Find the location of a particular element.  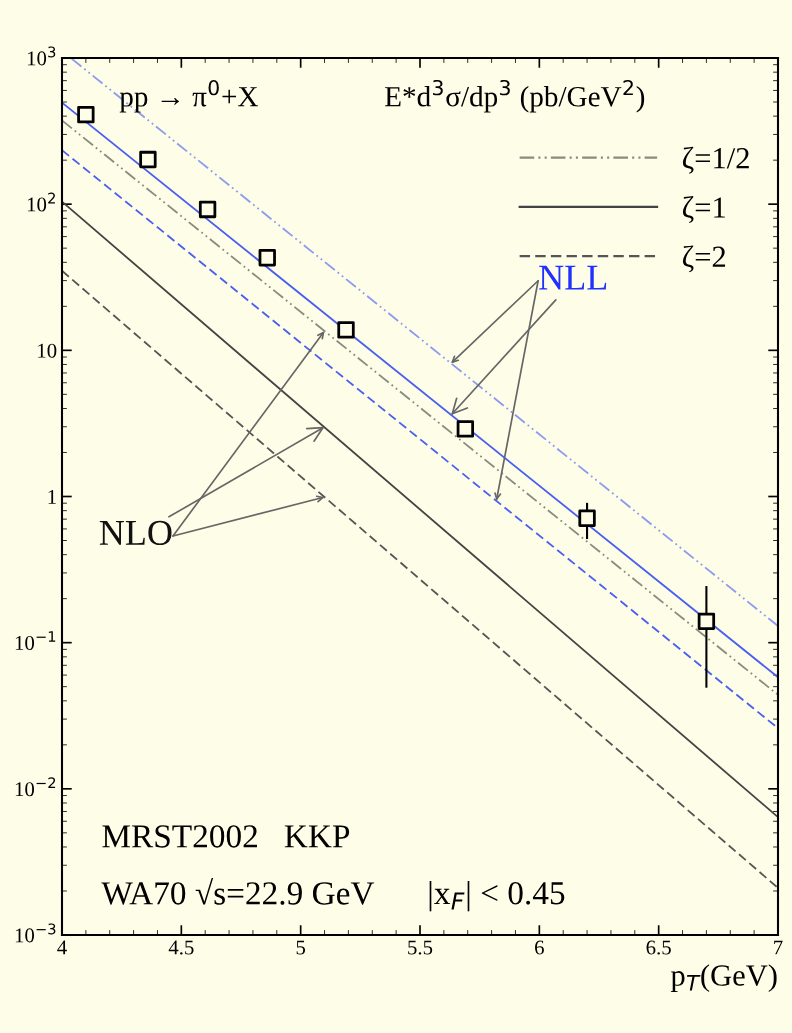

x-tick-label: 5.5 is located at coordinates (420, 947).